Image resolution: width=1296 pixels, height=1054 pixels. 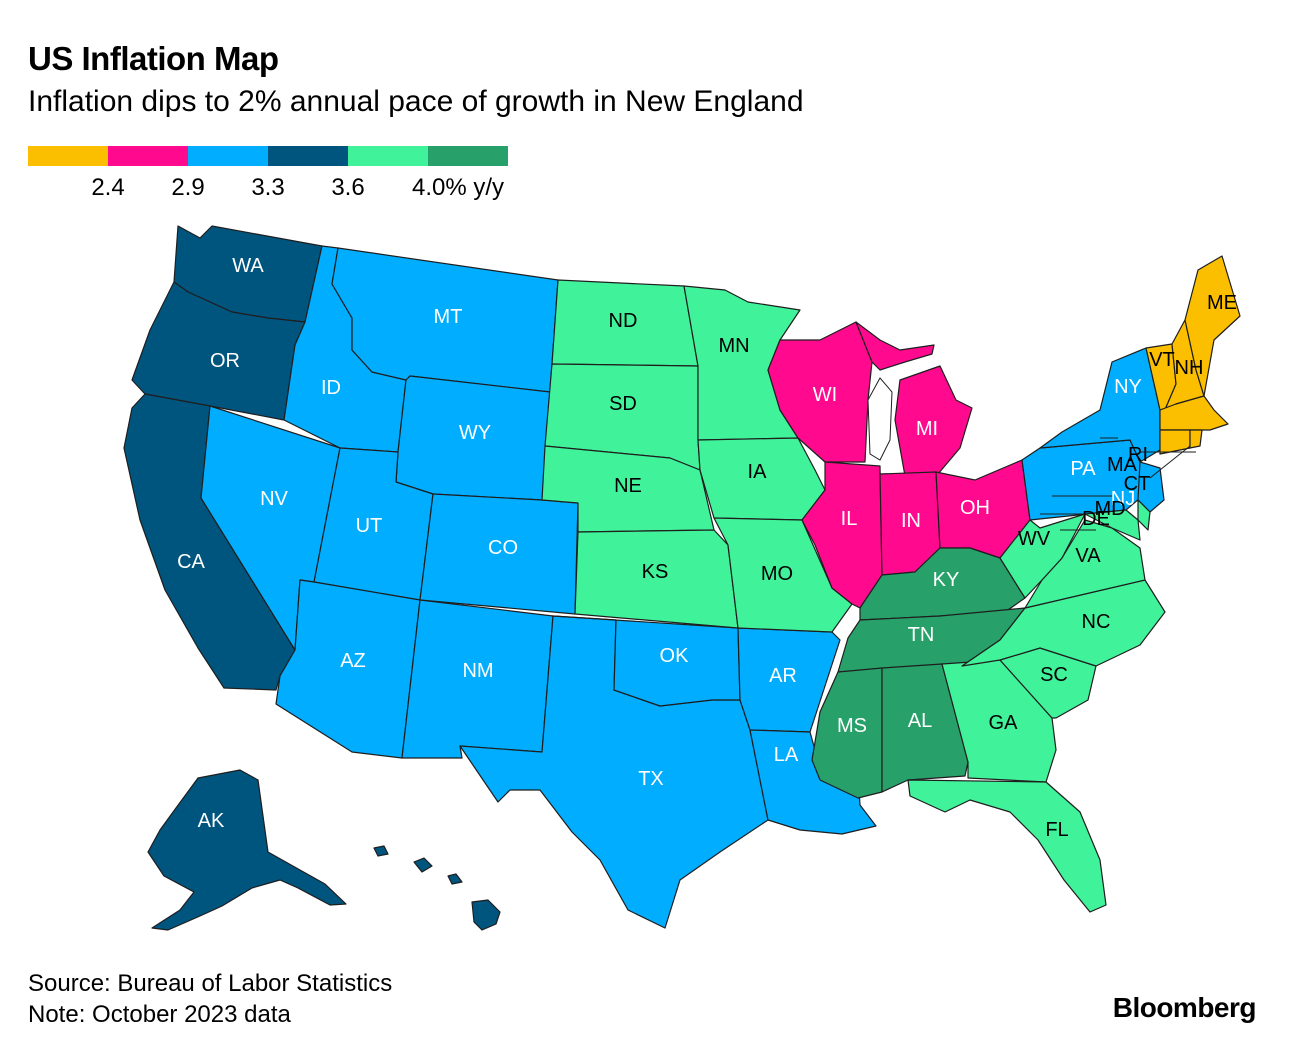 I want to click on state-DE, so click(x=1144, y=515).